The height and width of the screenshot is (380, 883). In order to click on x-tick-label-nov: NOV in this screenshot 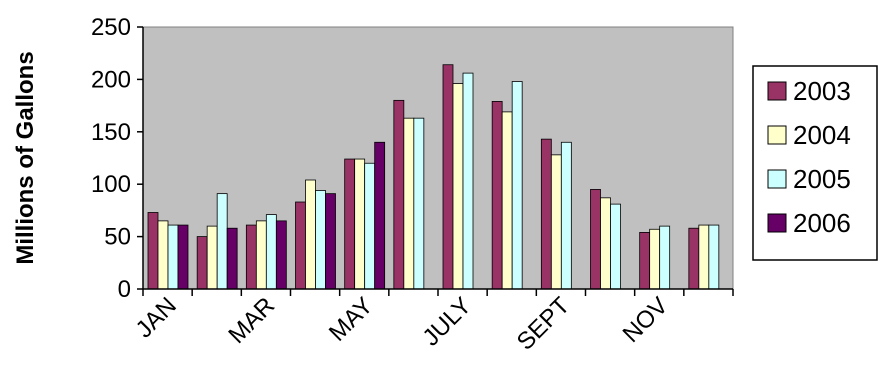, I will do `click(646, 320)`.